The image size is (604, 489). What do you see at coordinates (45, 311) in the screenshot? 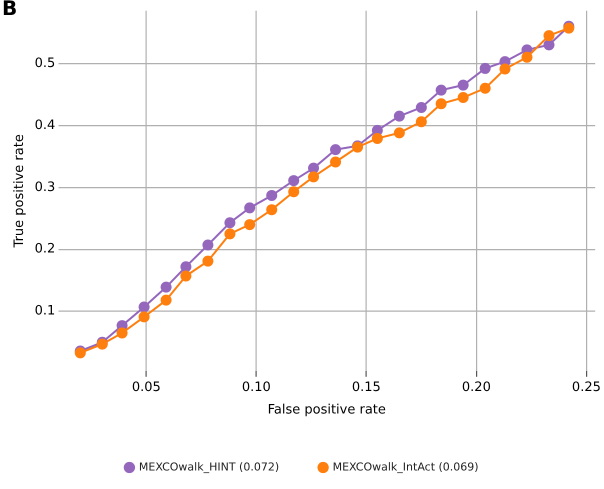
I see `y-tick-label: 0.1` at bounding box center [45, 311].